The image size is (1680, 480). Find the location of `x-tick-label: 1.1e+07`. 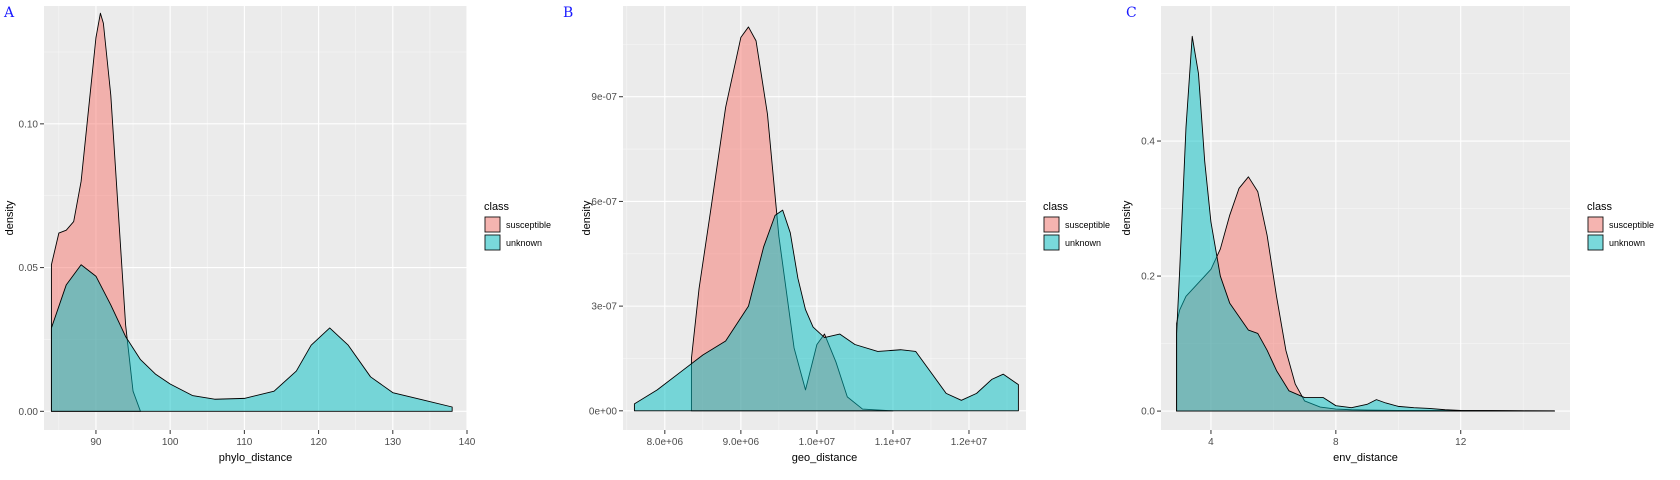

x-tick-label: 1.1e+07 is located at coordinates (893, 442).